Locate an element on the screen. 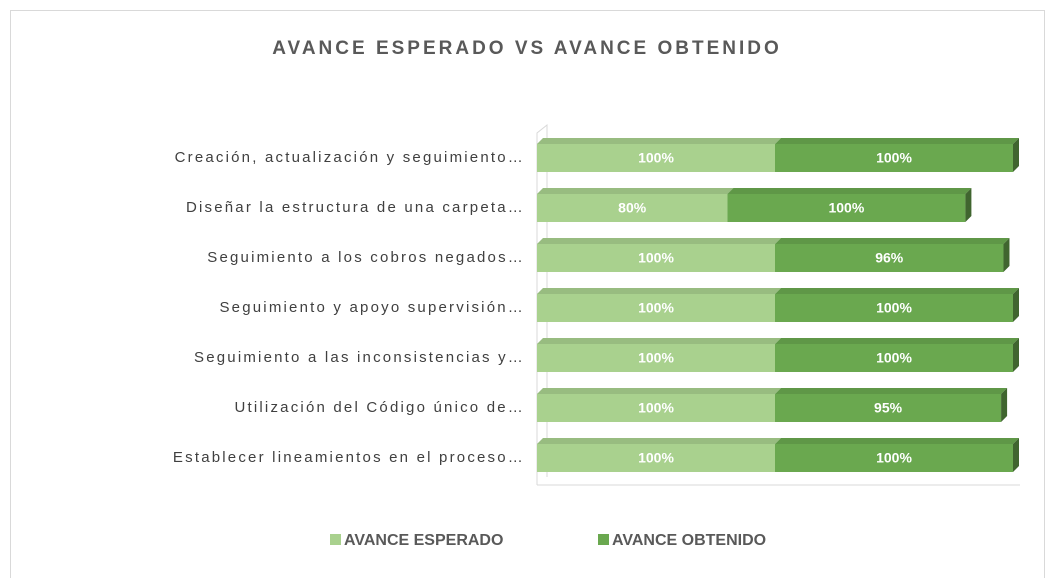 The width and height of the screenshot is (1055, 583). value-label: 96% is located at coordinates (889, 258).